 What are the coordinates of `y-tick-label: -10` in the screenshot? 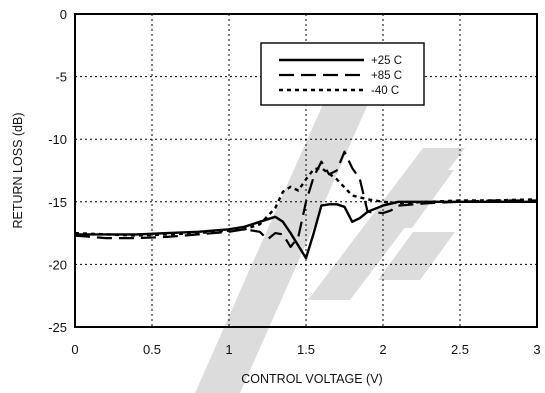 It's located at (57, 139).